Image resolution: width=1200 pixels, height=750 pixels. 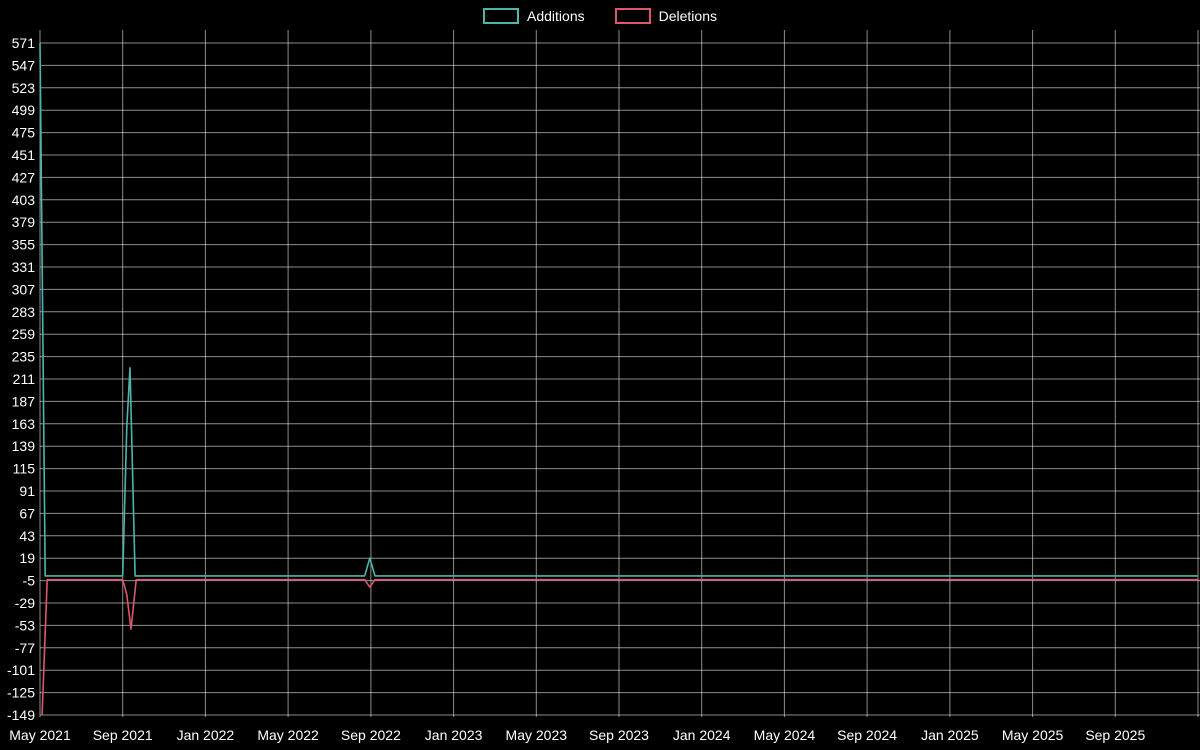 What do you see at coordinates (556, 16) in the screenshot?
I see `legend-label-additions: Additions` at bounding box center [556, 16].